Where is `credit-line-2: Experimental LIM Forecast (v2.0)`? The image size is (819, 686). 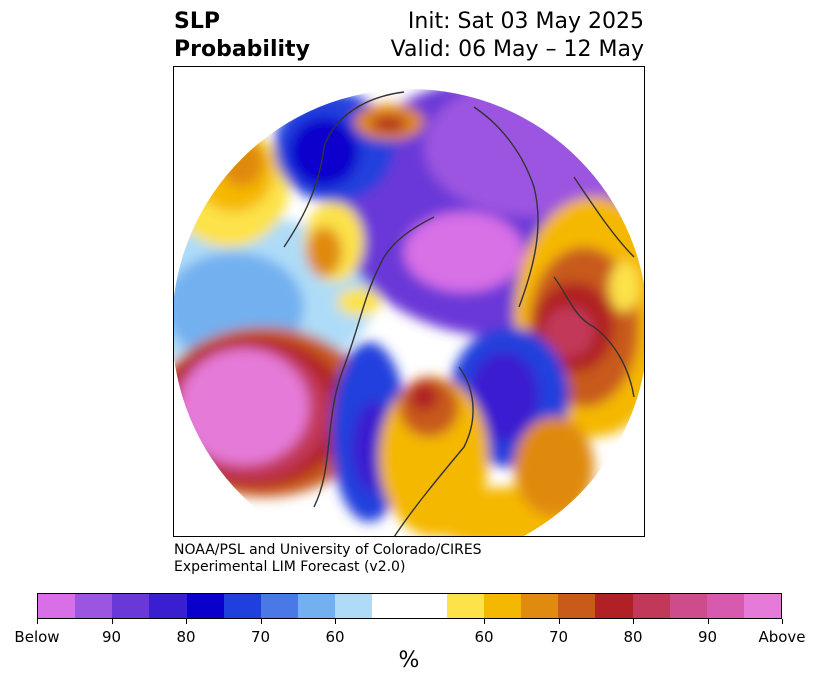 credit-line-2: Experimental LIM Forecast (v2.0) is located at coordinates (290, 567).